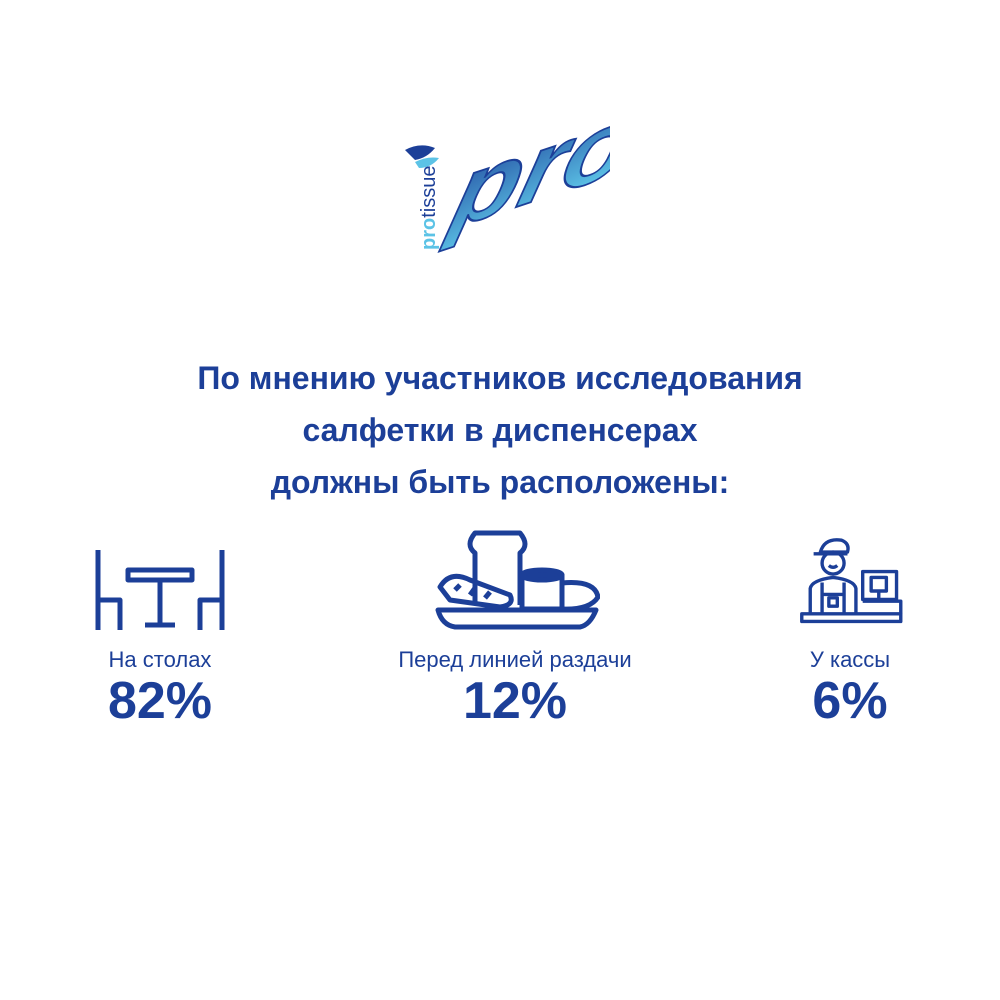  What do you see at coordinates (851, 581) in the screenshot?
I see `cashier-icon` at bounding box center [851, 581].